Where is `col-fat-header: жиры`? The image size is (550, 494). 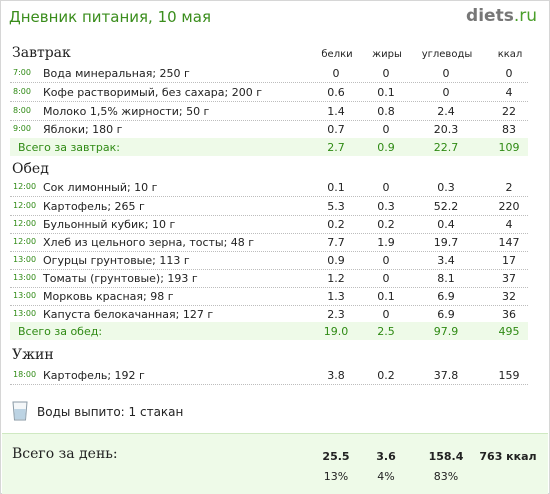
col-fat-header: жиры is located at coordinates (387, 54).